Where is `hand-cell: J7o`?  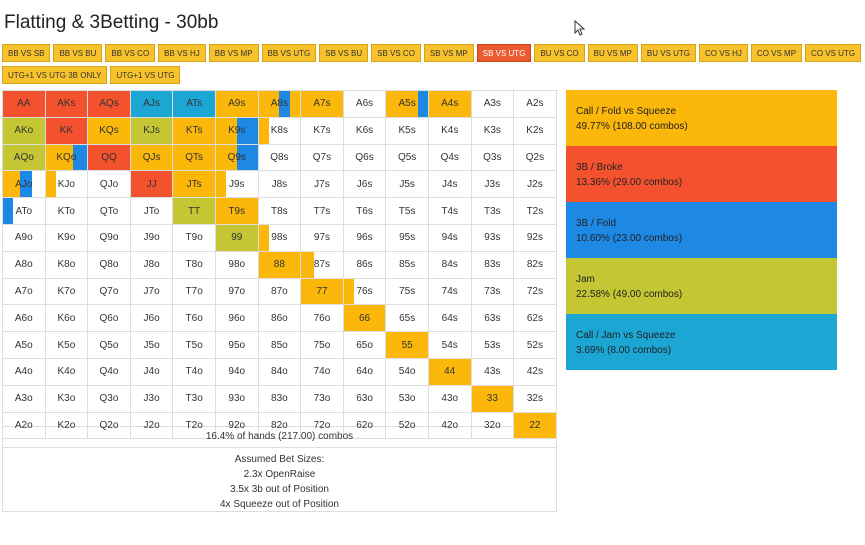
hand-cell: J7o is located at coordinates (152, 292).